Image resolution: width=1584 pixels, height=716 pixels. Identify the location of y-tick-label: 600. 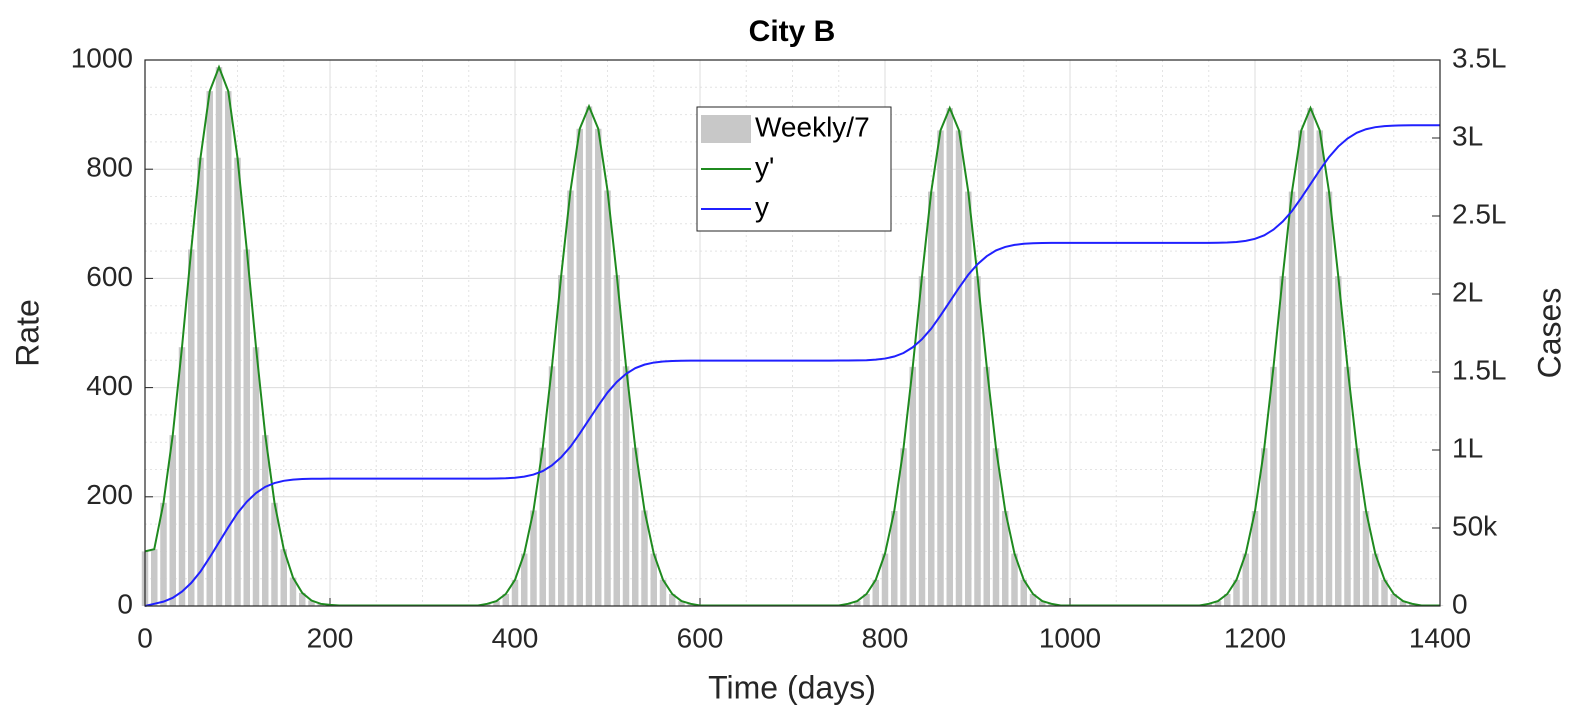
(109, 276).